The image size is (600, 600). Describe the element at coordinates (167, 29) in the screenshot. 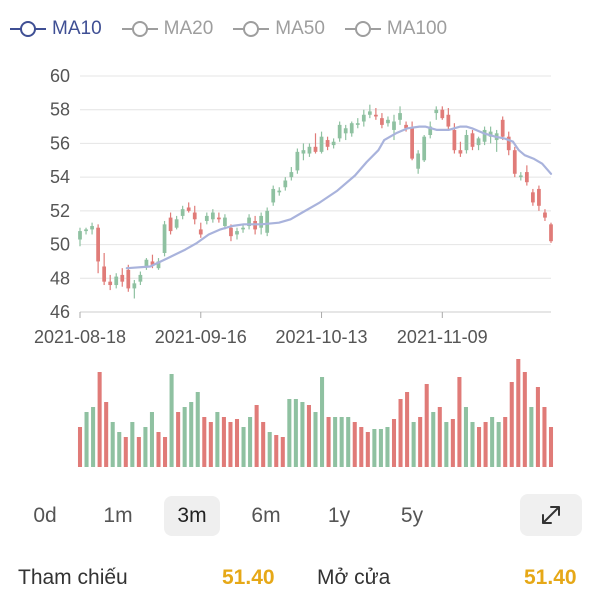

I see `legend-item-ma20: MA20` at that location.